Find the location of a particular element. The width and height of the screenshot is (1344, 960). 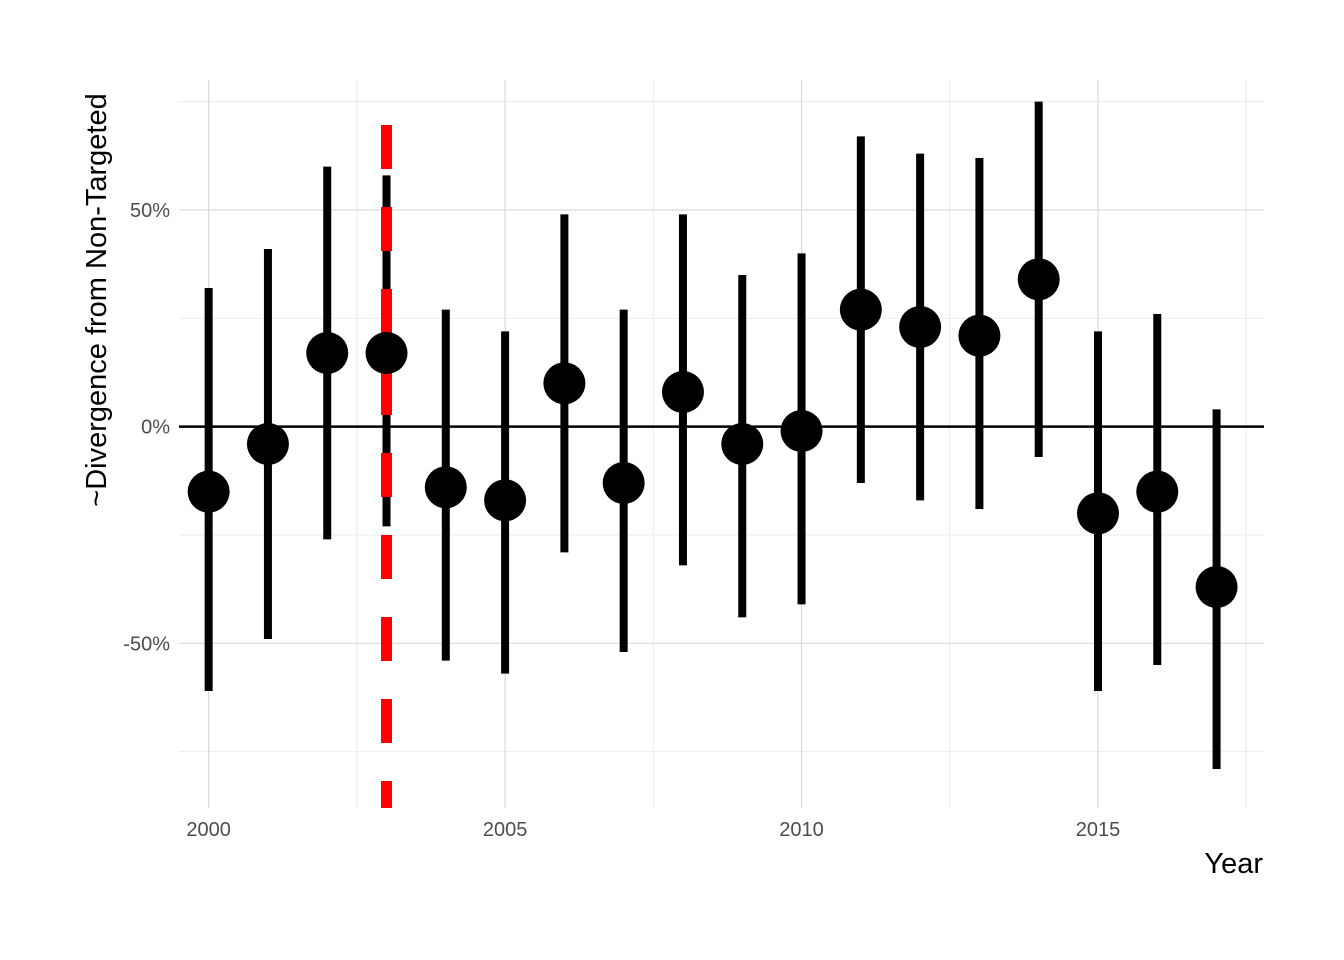

x-tick-label: 2000 is located at coordinates (208, 830).